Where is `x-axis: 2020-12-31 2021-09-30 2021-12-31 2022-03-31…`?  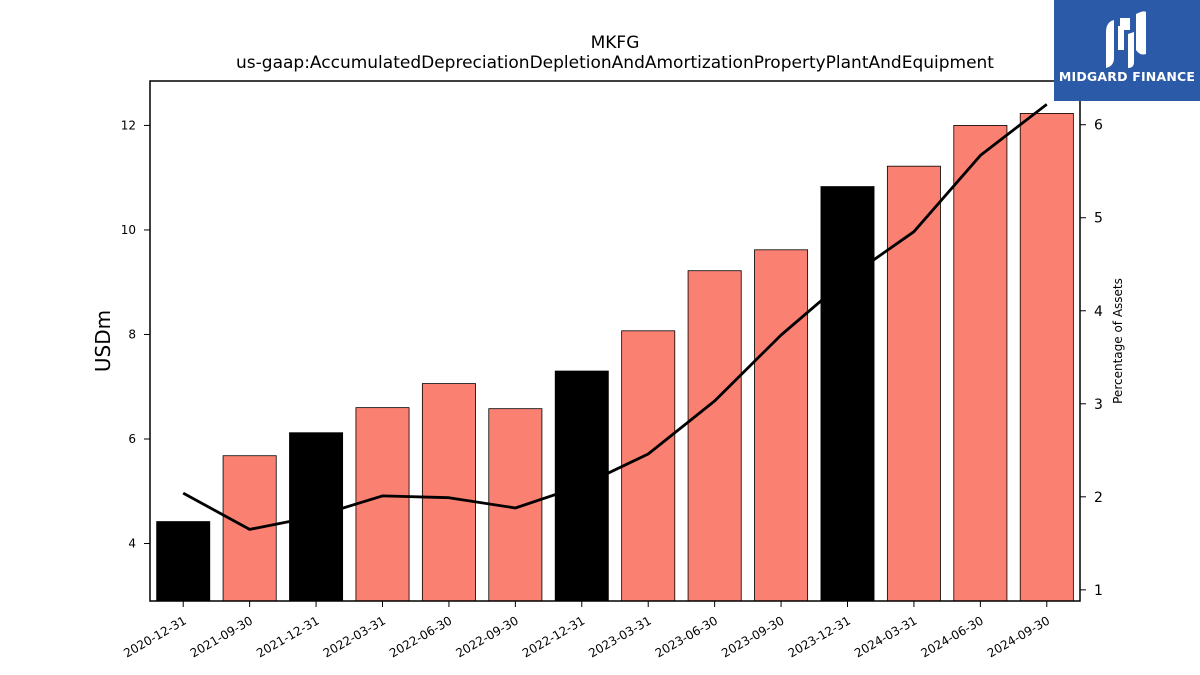 x-axis: 2020-12-31 2021-09-30 2021-12-31 2022-03-31… is located at coordinates (586, 630).